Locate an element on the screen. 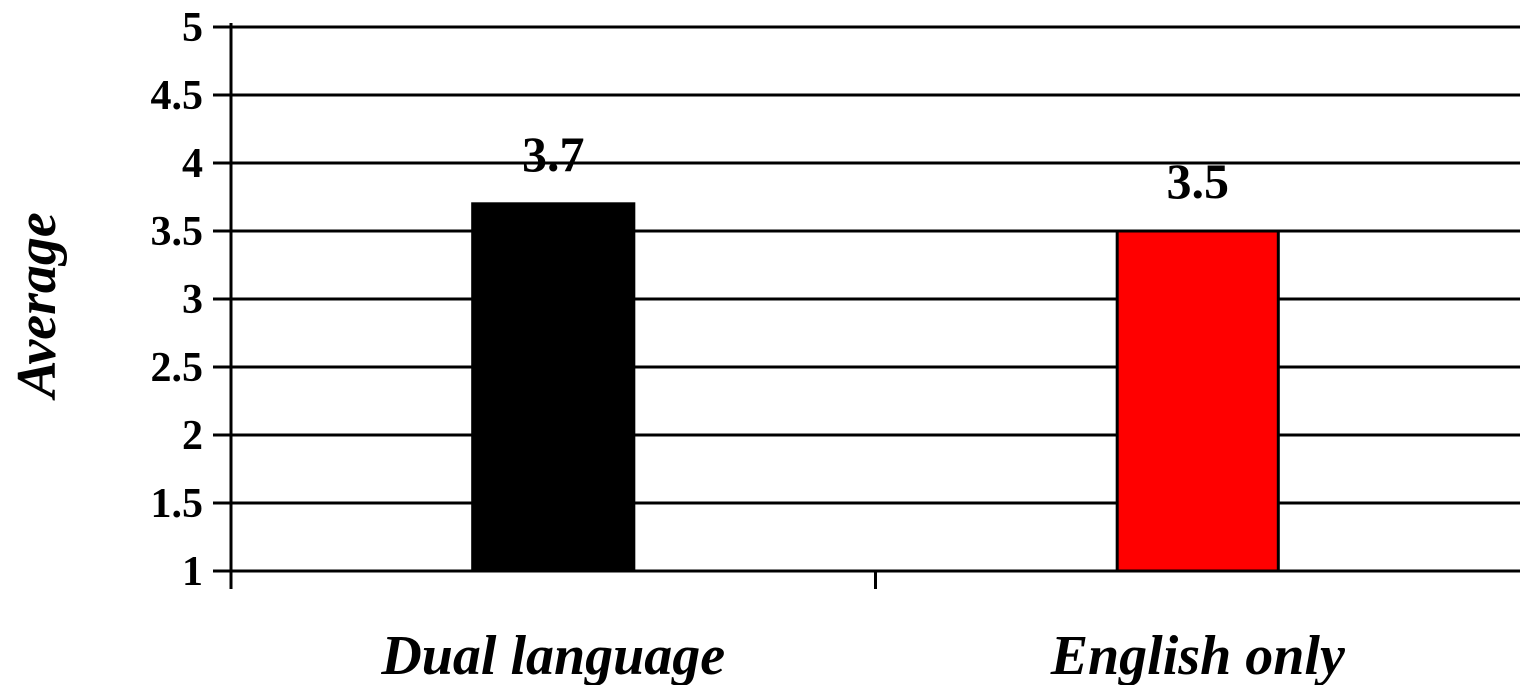 Image resolution: width=1520 pixels, height=685 pixels. x-category-label: English only is located at coordinates (1198, 655).